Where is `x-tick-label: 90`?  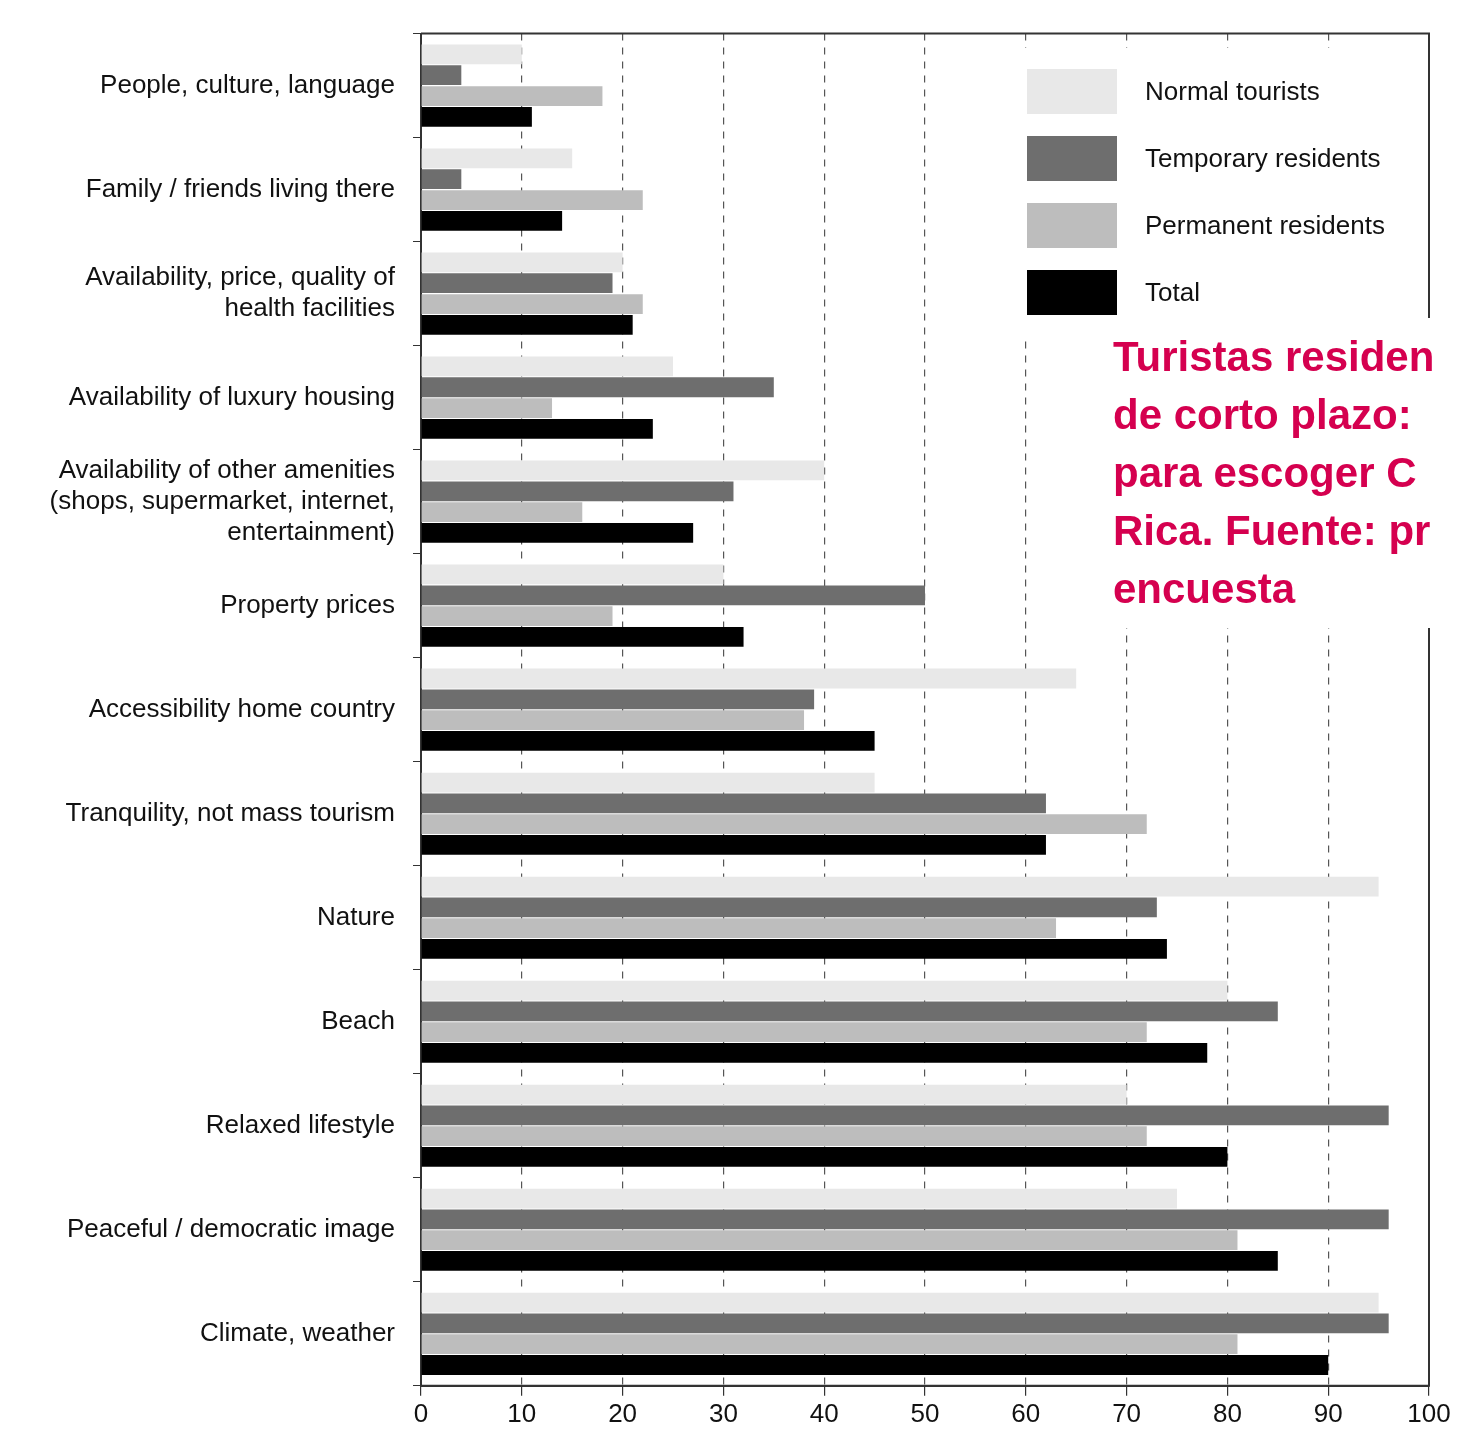
x-tick-label: 90 is located at coordinates (1328, 1412).